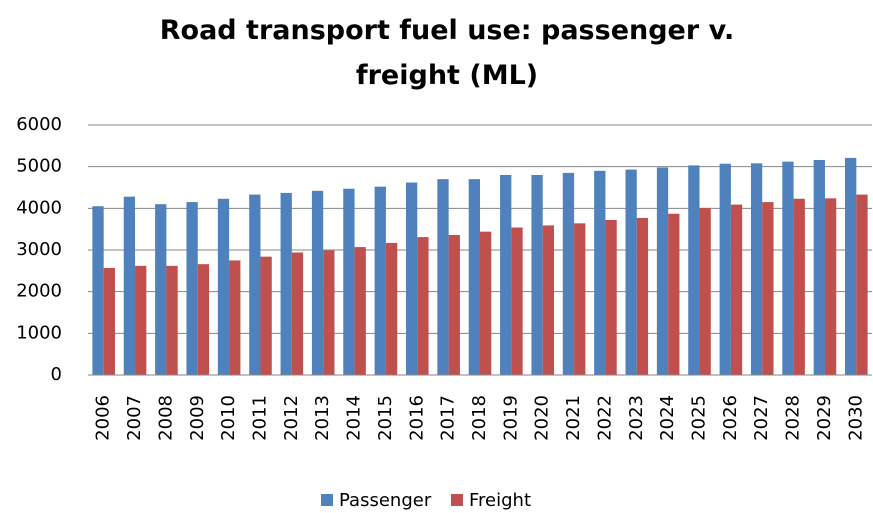 This screenshot has height=513, width=873. I want to click on x-tick-label: 2020, so click(542, 418).